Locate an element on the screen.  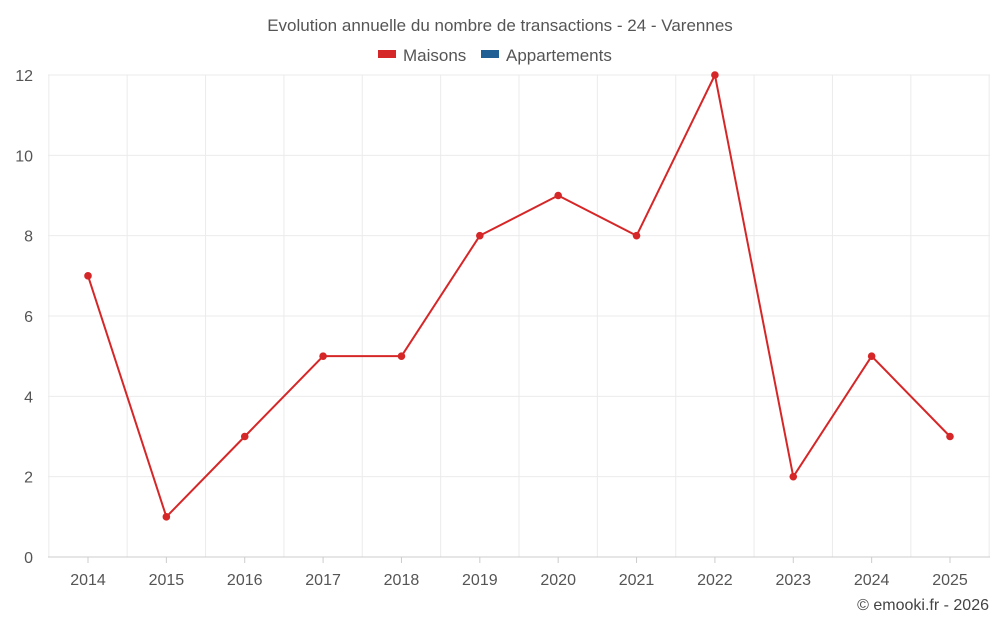
y-tick-label: 12 is located at coordinates (24, 76).